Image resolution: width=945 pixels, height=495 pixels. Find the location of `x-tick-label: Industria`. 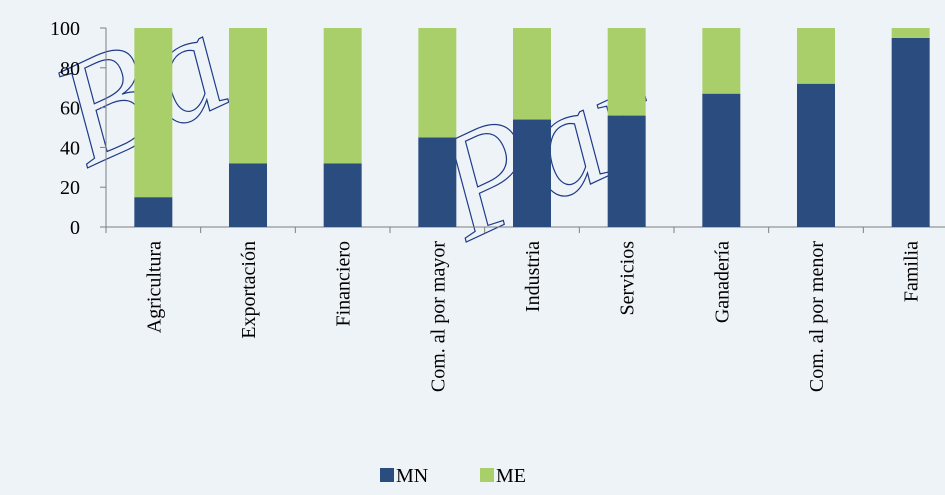

x-tick-label: Industria is located at coordinates (533, 276).